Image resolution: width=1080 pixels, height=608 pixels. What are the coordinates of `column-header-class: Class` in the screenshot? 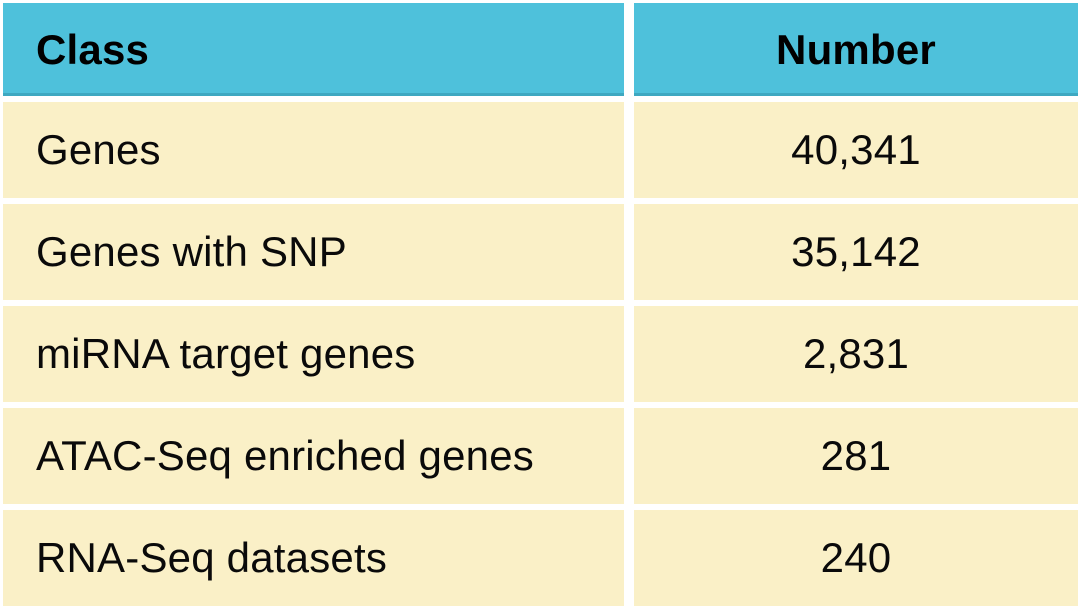 It's located at (313, 49).